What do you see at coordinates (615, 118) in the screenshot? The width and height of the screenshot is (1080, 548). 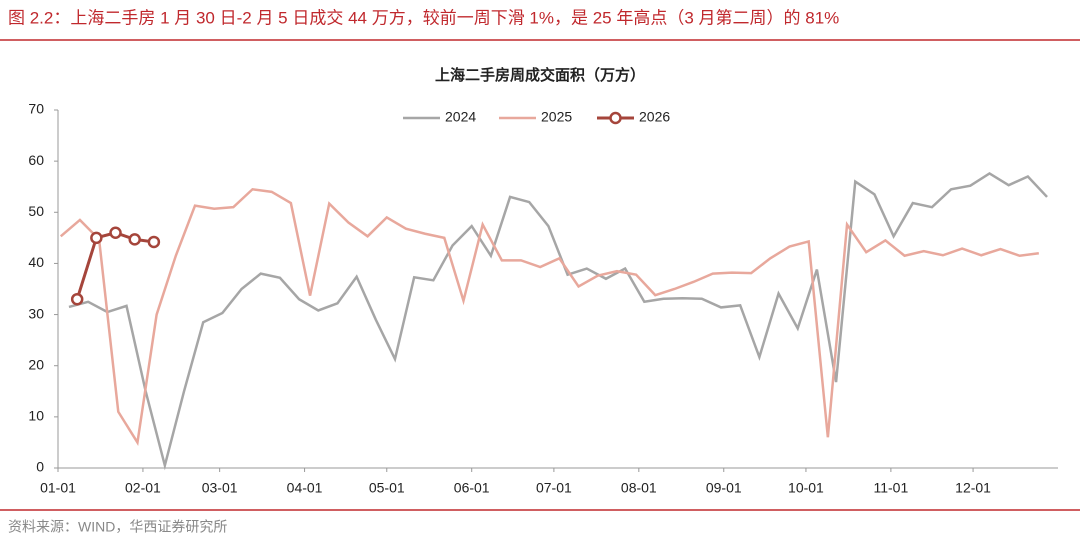 I see `legend-marker` at bounding box center [615, 118].